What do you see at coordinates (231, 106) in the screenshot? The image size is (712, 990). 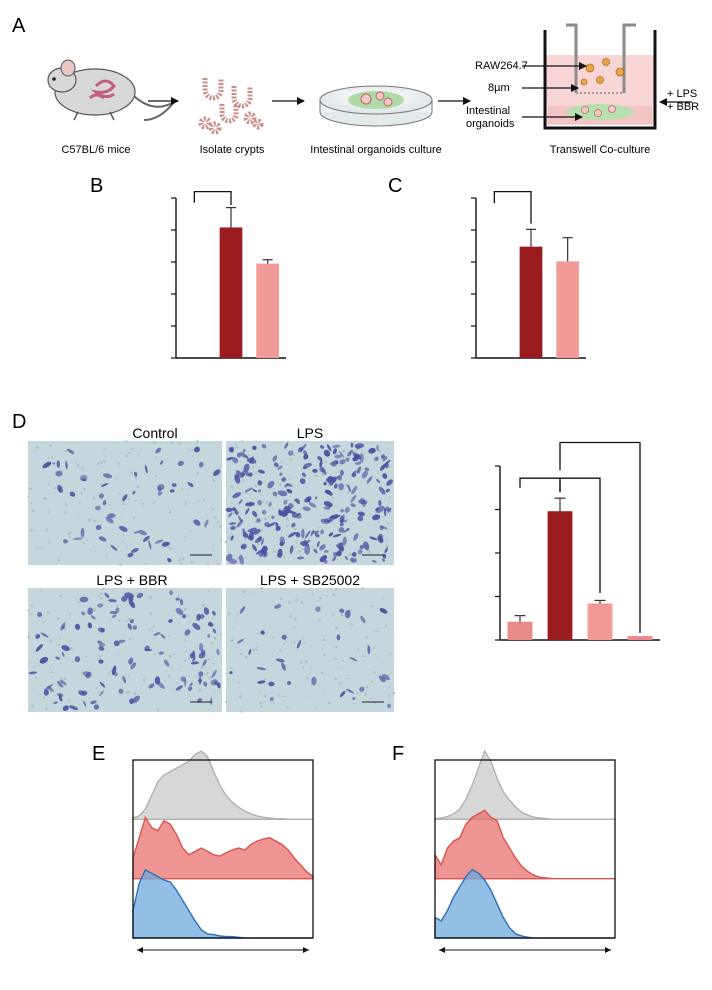 I see `crypts-illustration` at bounding box center [231, 106].